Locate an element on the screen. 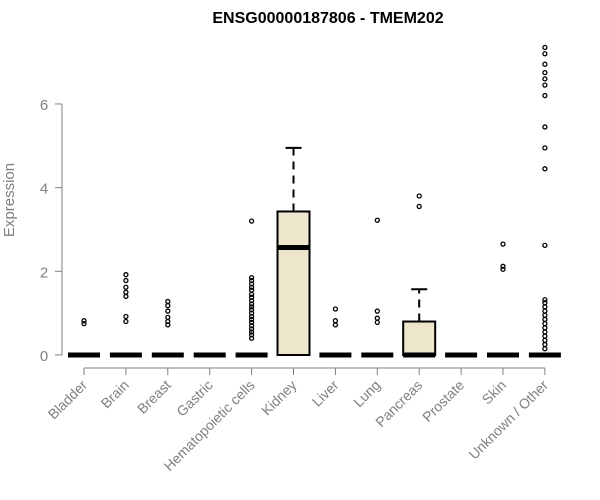 The image size is (600, 500). x-tick-label: Brain is located at coordinates (115, 394).